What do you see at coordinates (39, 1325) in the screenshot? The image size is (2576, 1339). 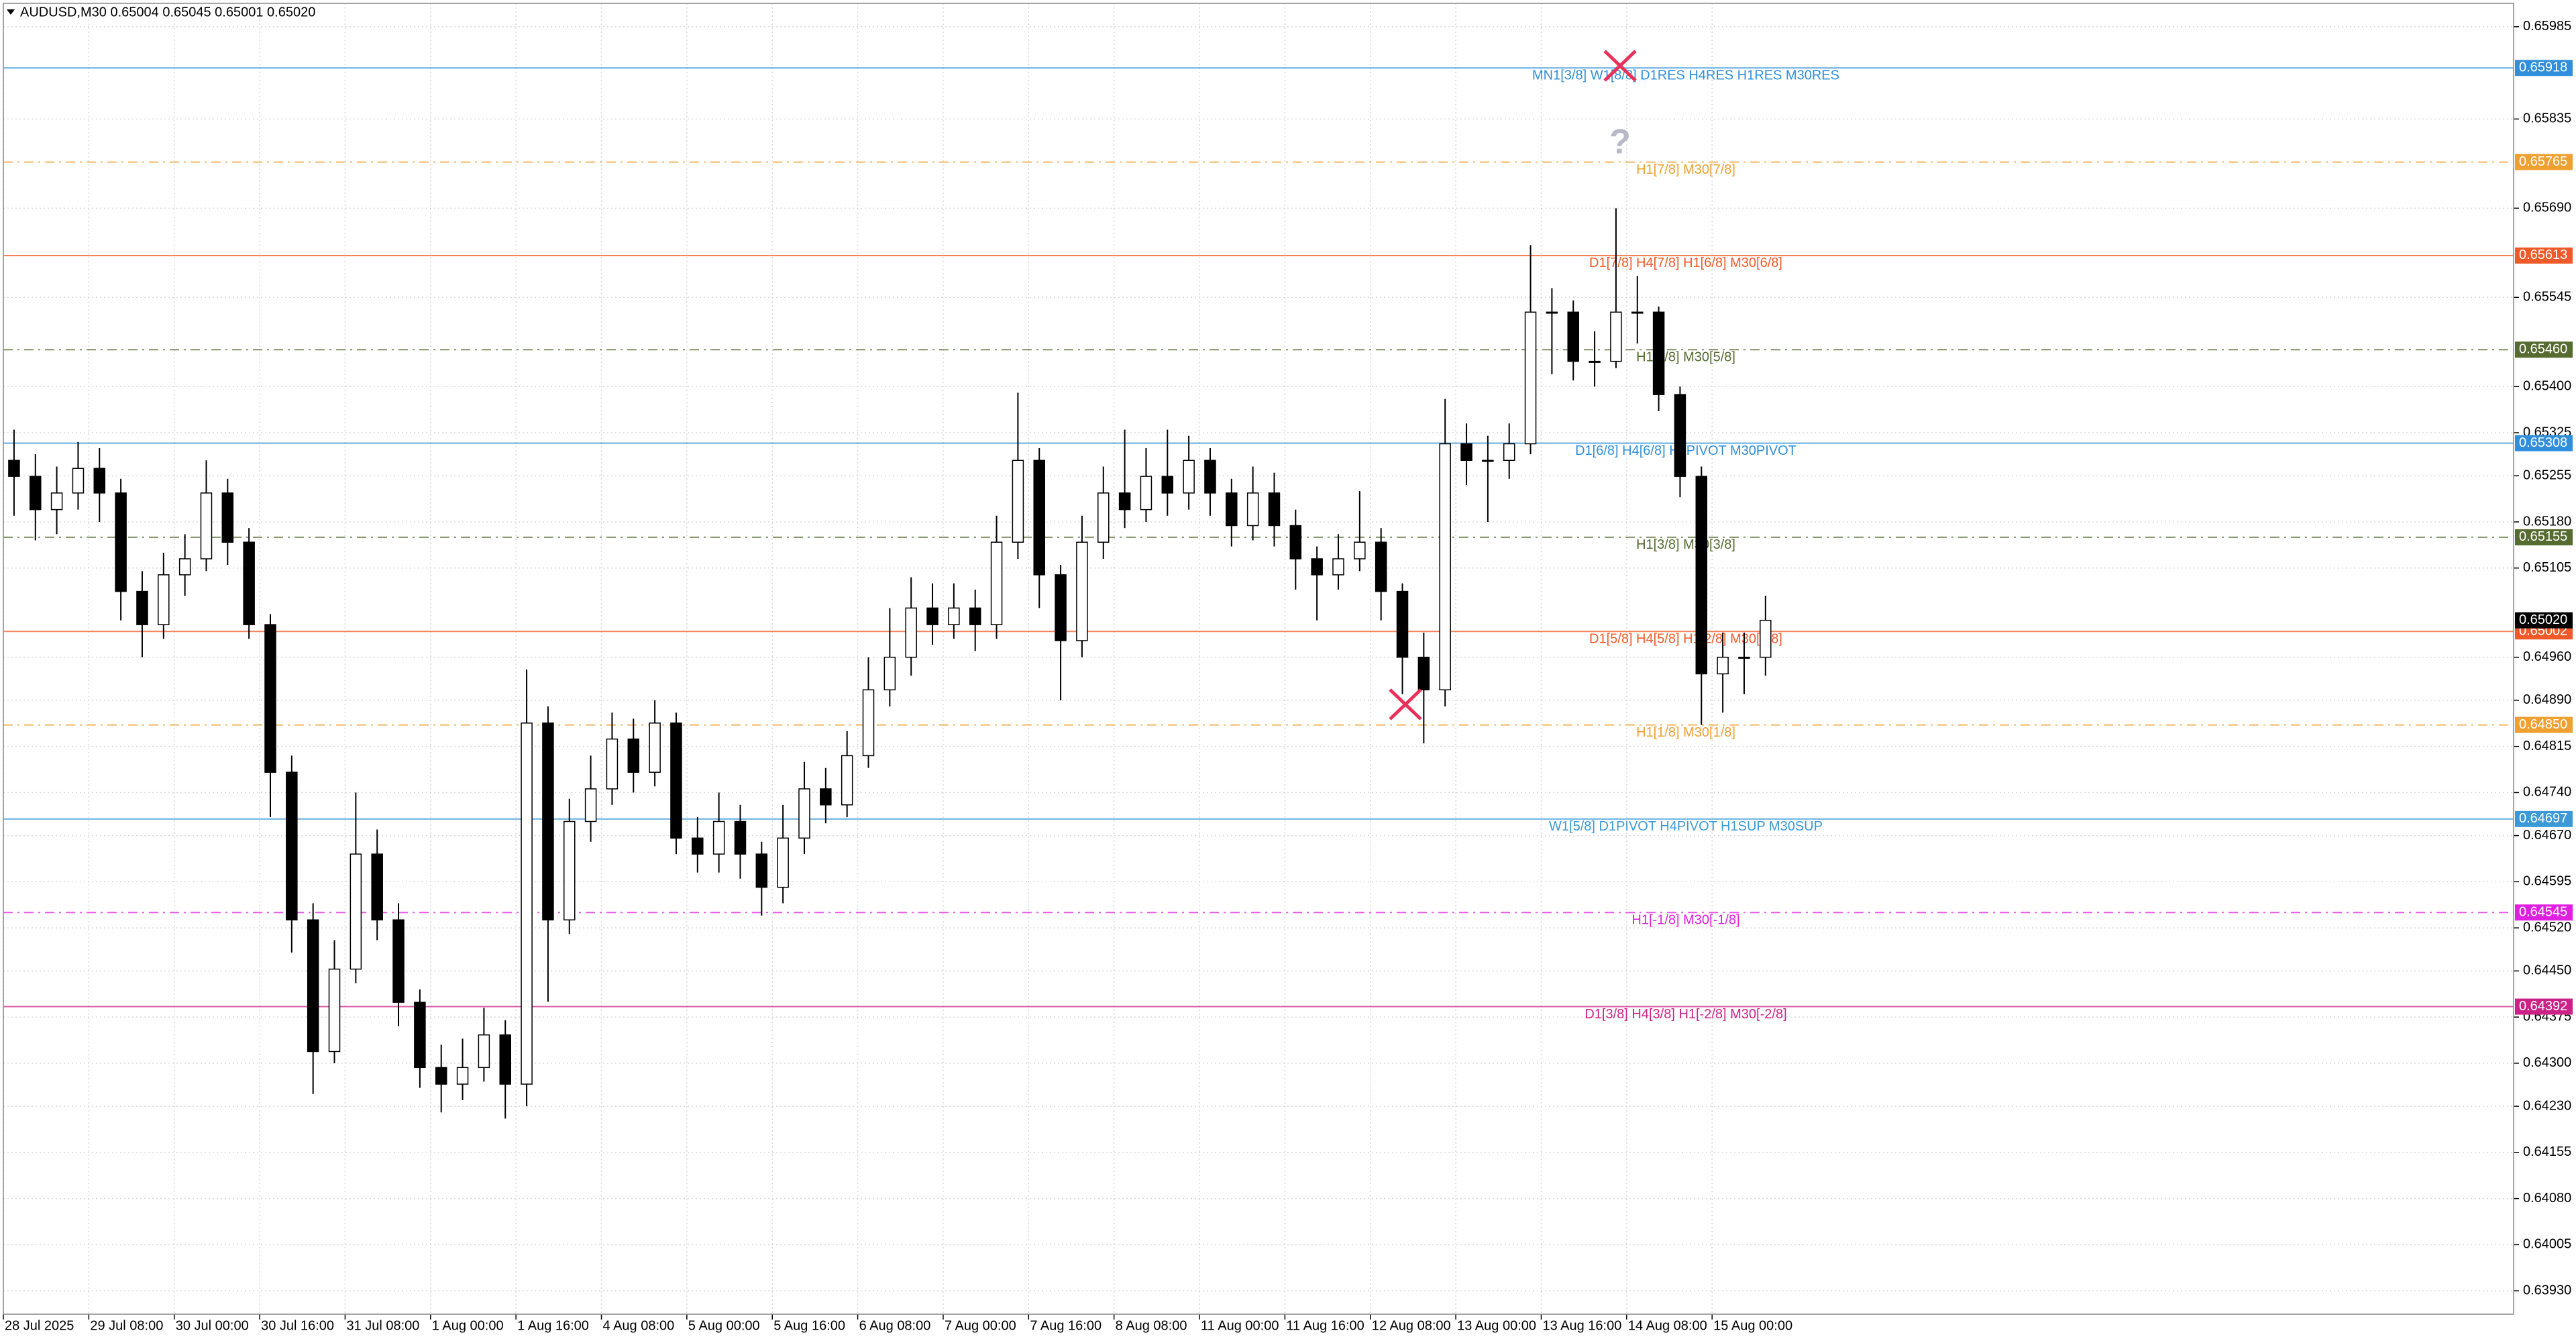 I see `x-tick-label: 28 Jul 2025` at bounding box center [39, 1325].